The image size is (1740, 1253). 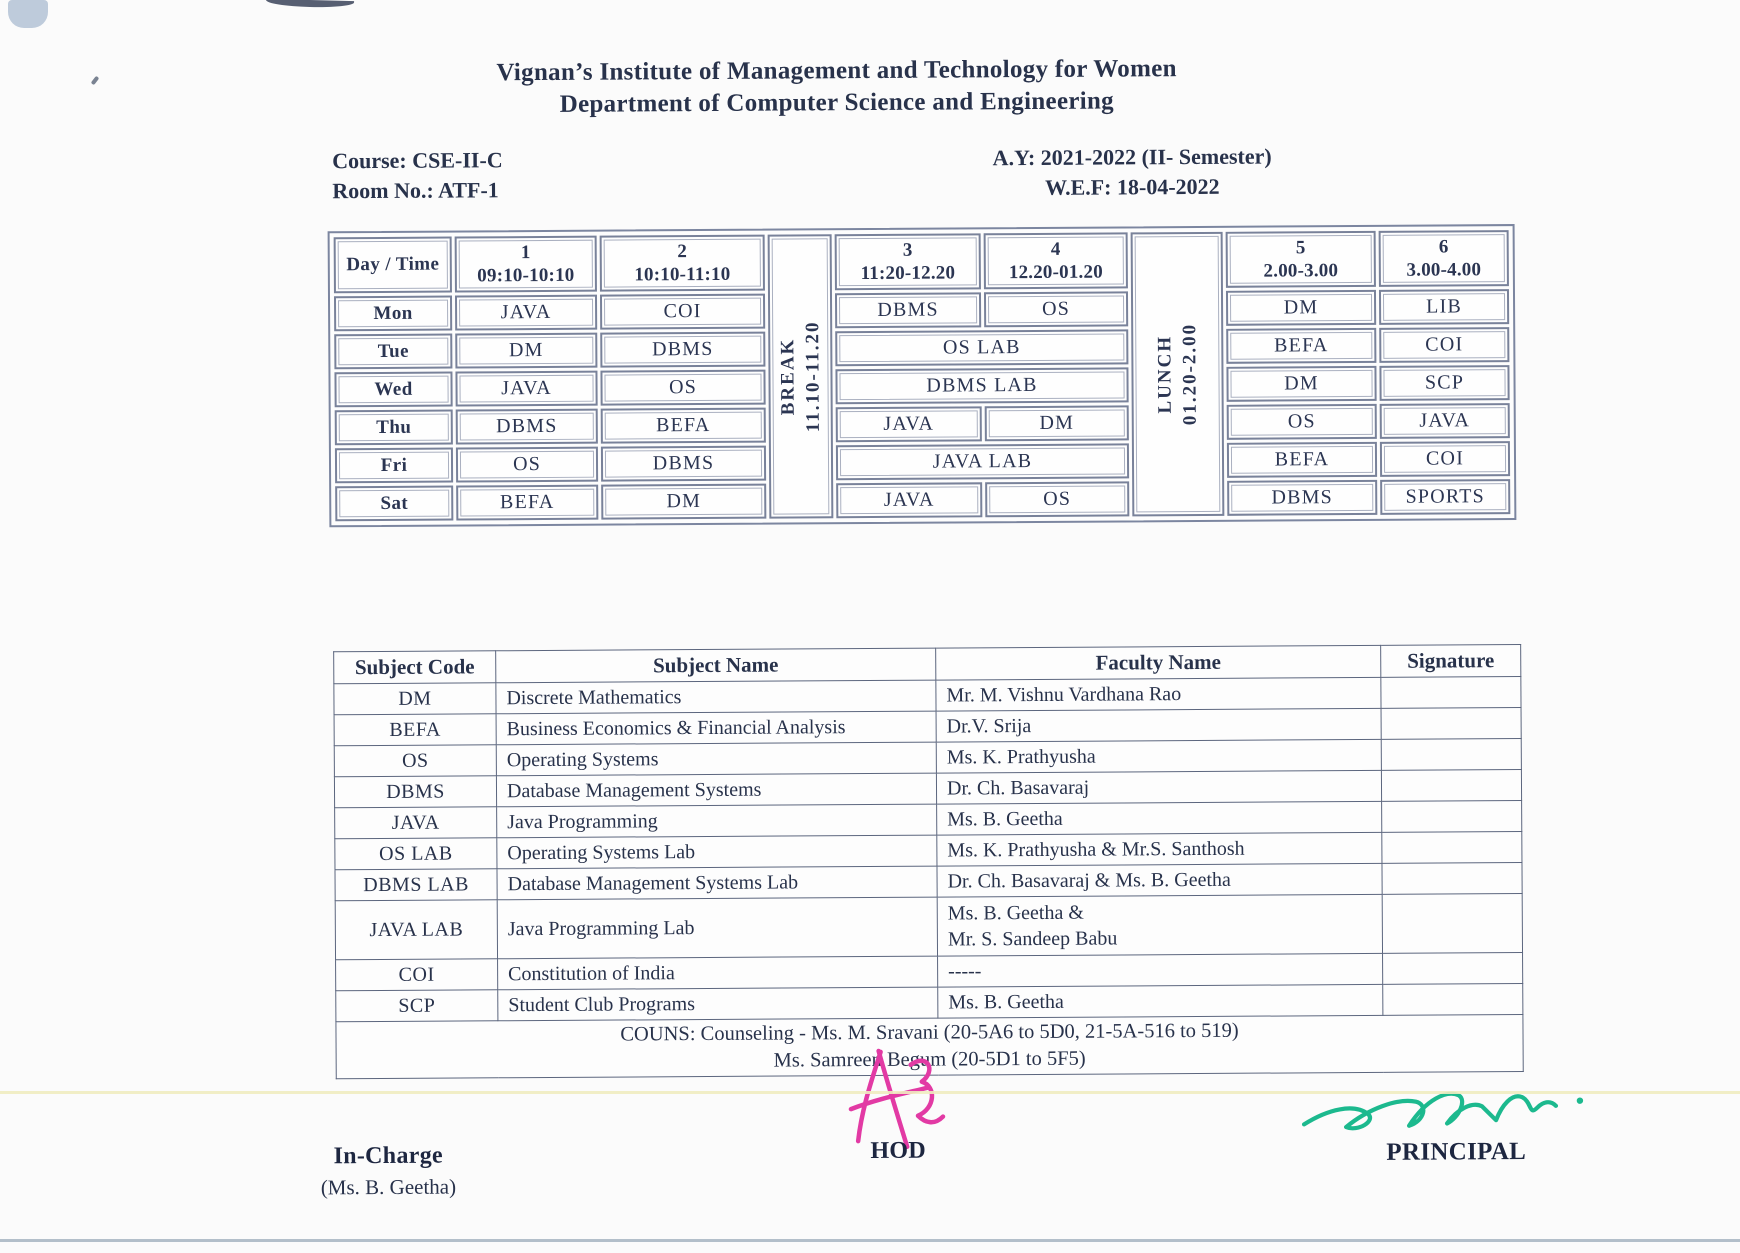 What do you see at coordinates (388, 1187) in the screenshot?
I see `in-charge-name: (Ms. B. Geetha)` at bounding box center [388, 1187].